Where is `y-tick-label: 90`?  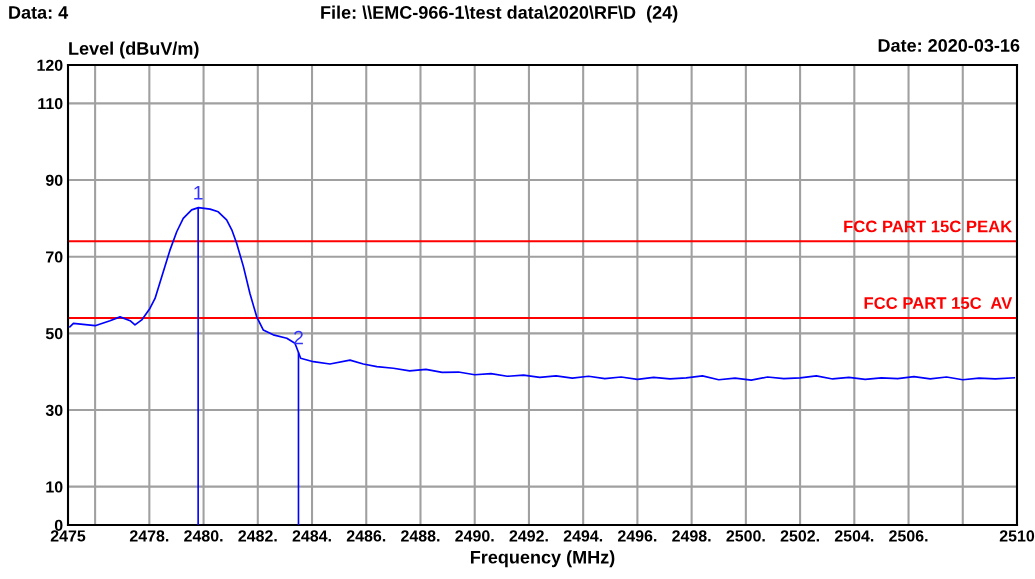 y-tick-label: 90 is located at coordinates (54, 180).